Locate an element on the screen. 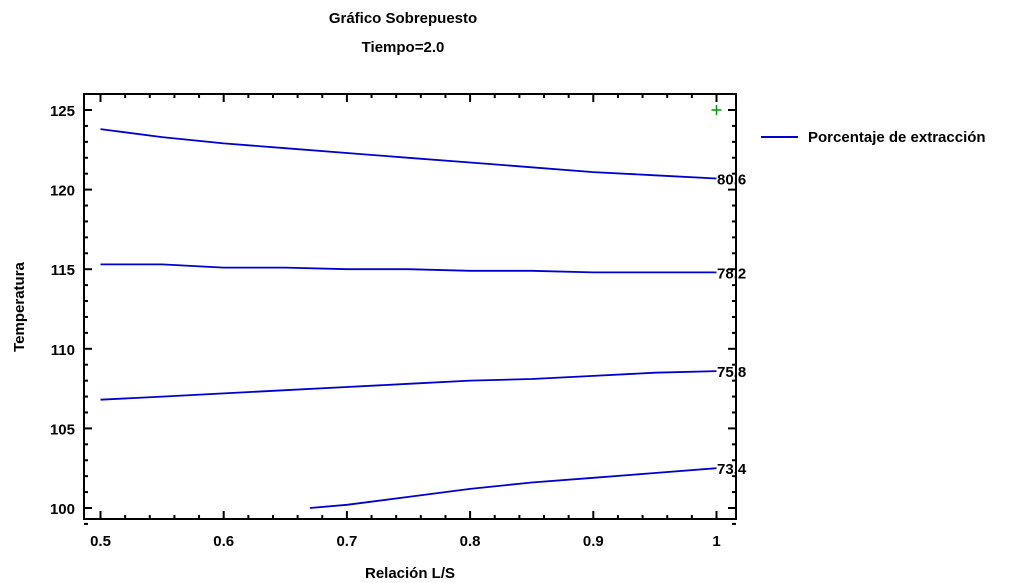 Image resolution: width=1022 pixels, height=583 pixels. x-tick-labels: 0.5 0.6 0.7 0.8 0.9 1 is located at coordinates (405, 541).